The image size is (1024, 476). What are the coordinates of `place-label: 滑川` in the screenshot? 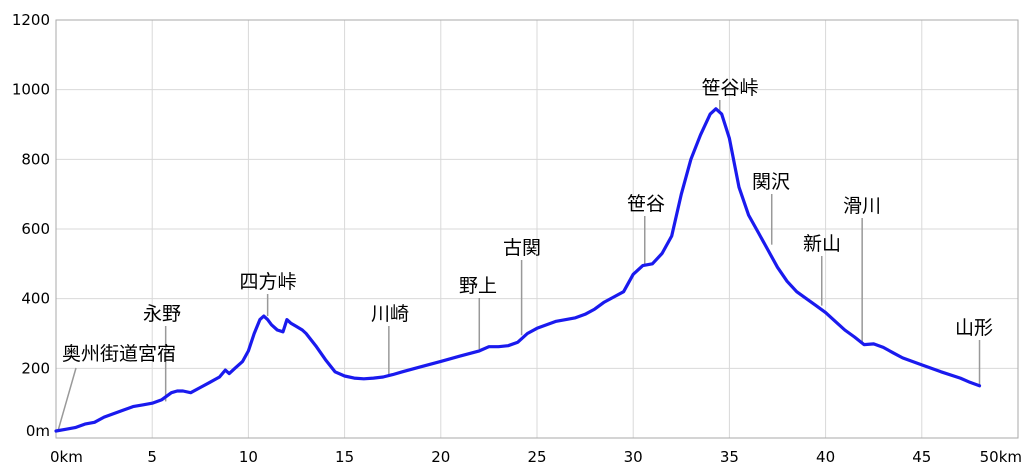 It's located at (862, 206).